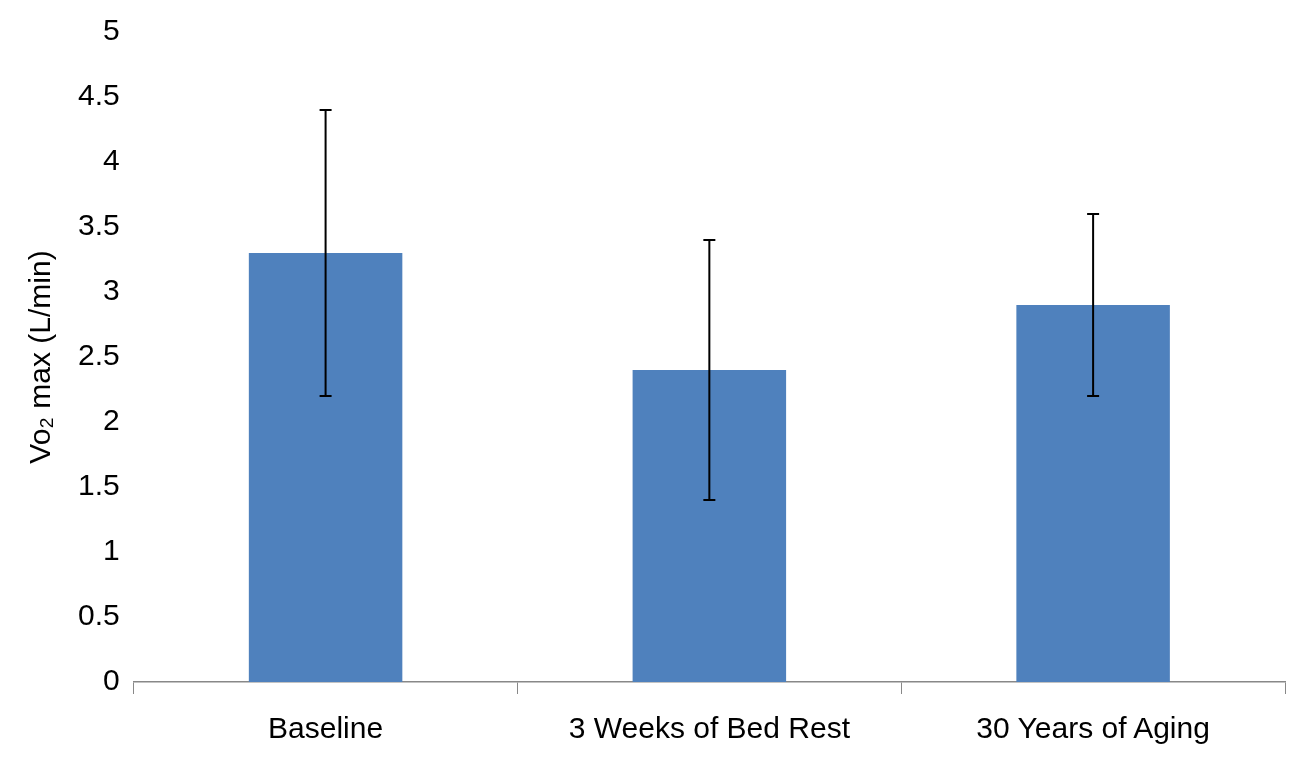  I want to click on y-tick-label: 2.5, so click(98, 355).